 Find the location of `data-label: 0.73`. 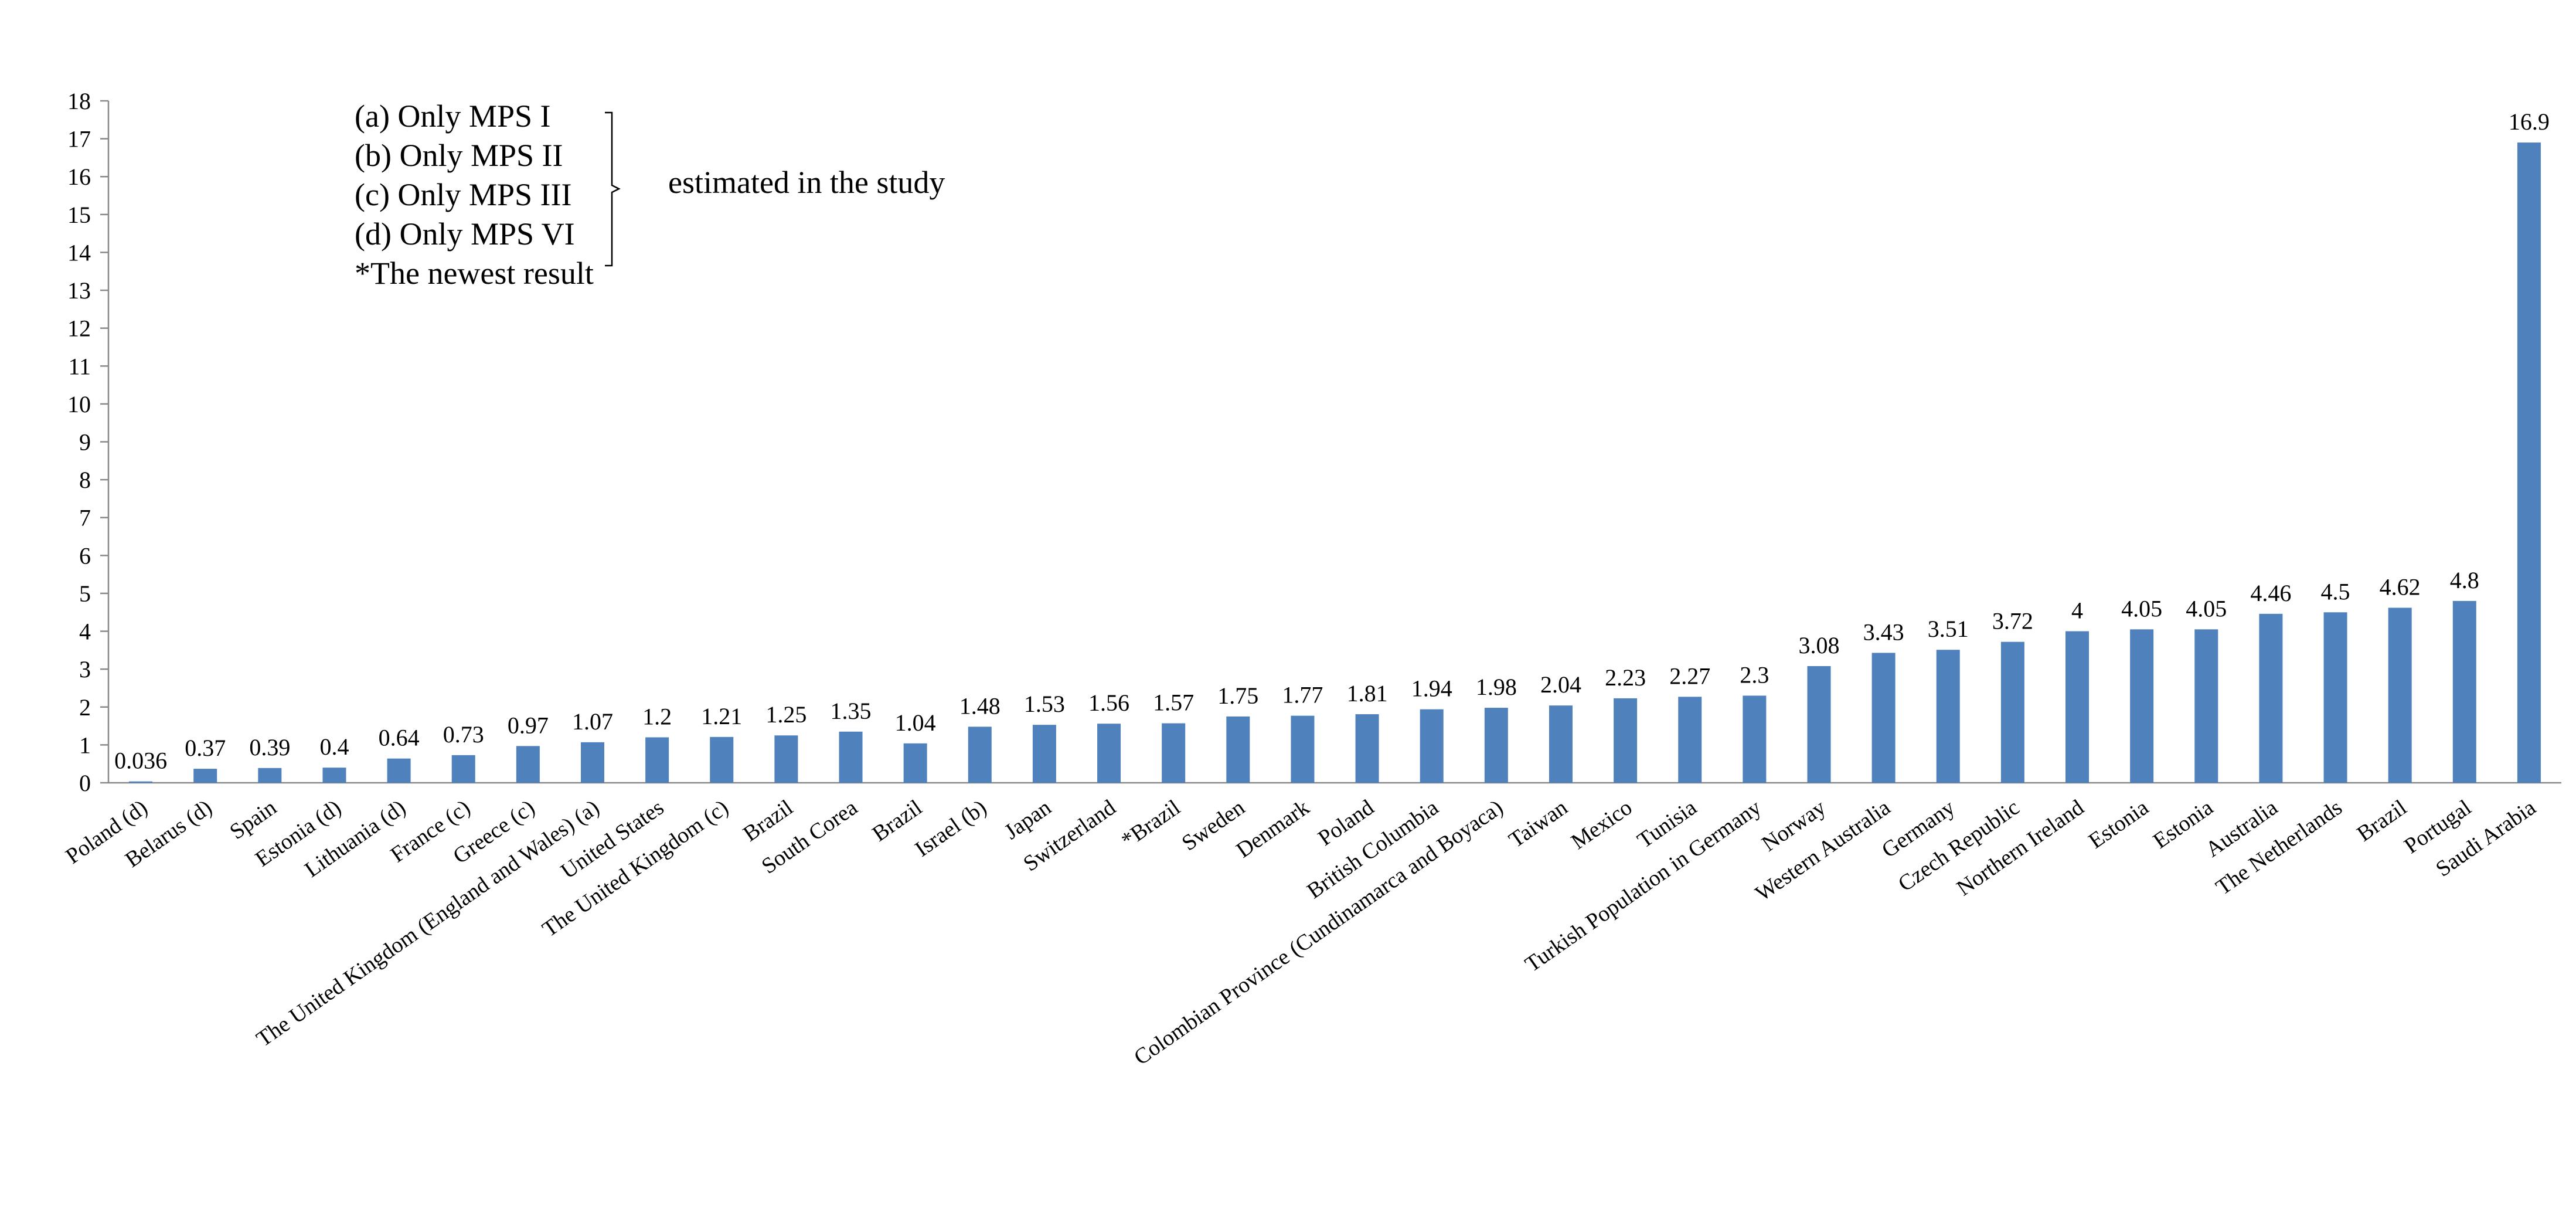

data-label: 0.73 is located at coordinates (463, 734).